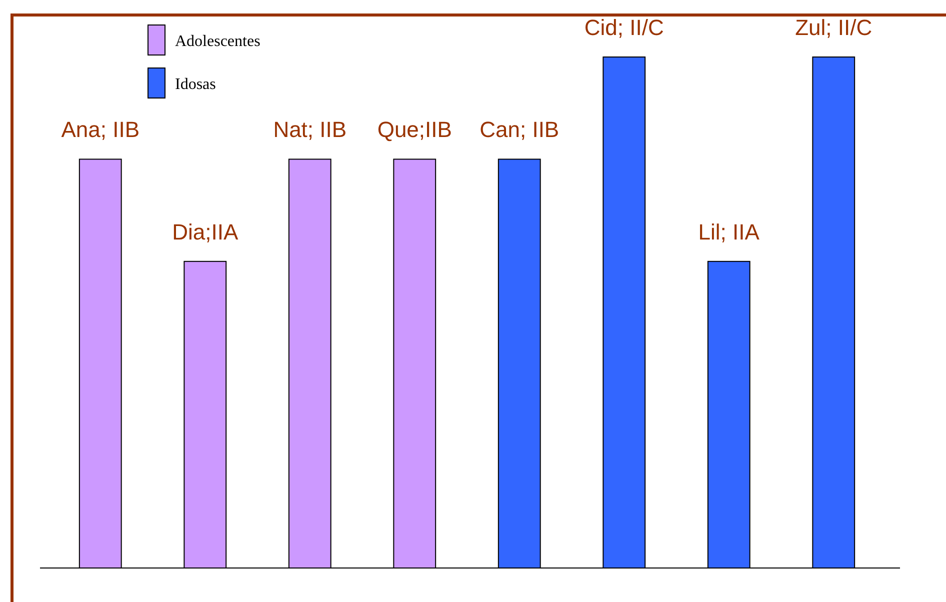  I want to click on x-tick-label: Can; IIB, so click(520, 129).